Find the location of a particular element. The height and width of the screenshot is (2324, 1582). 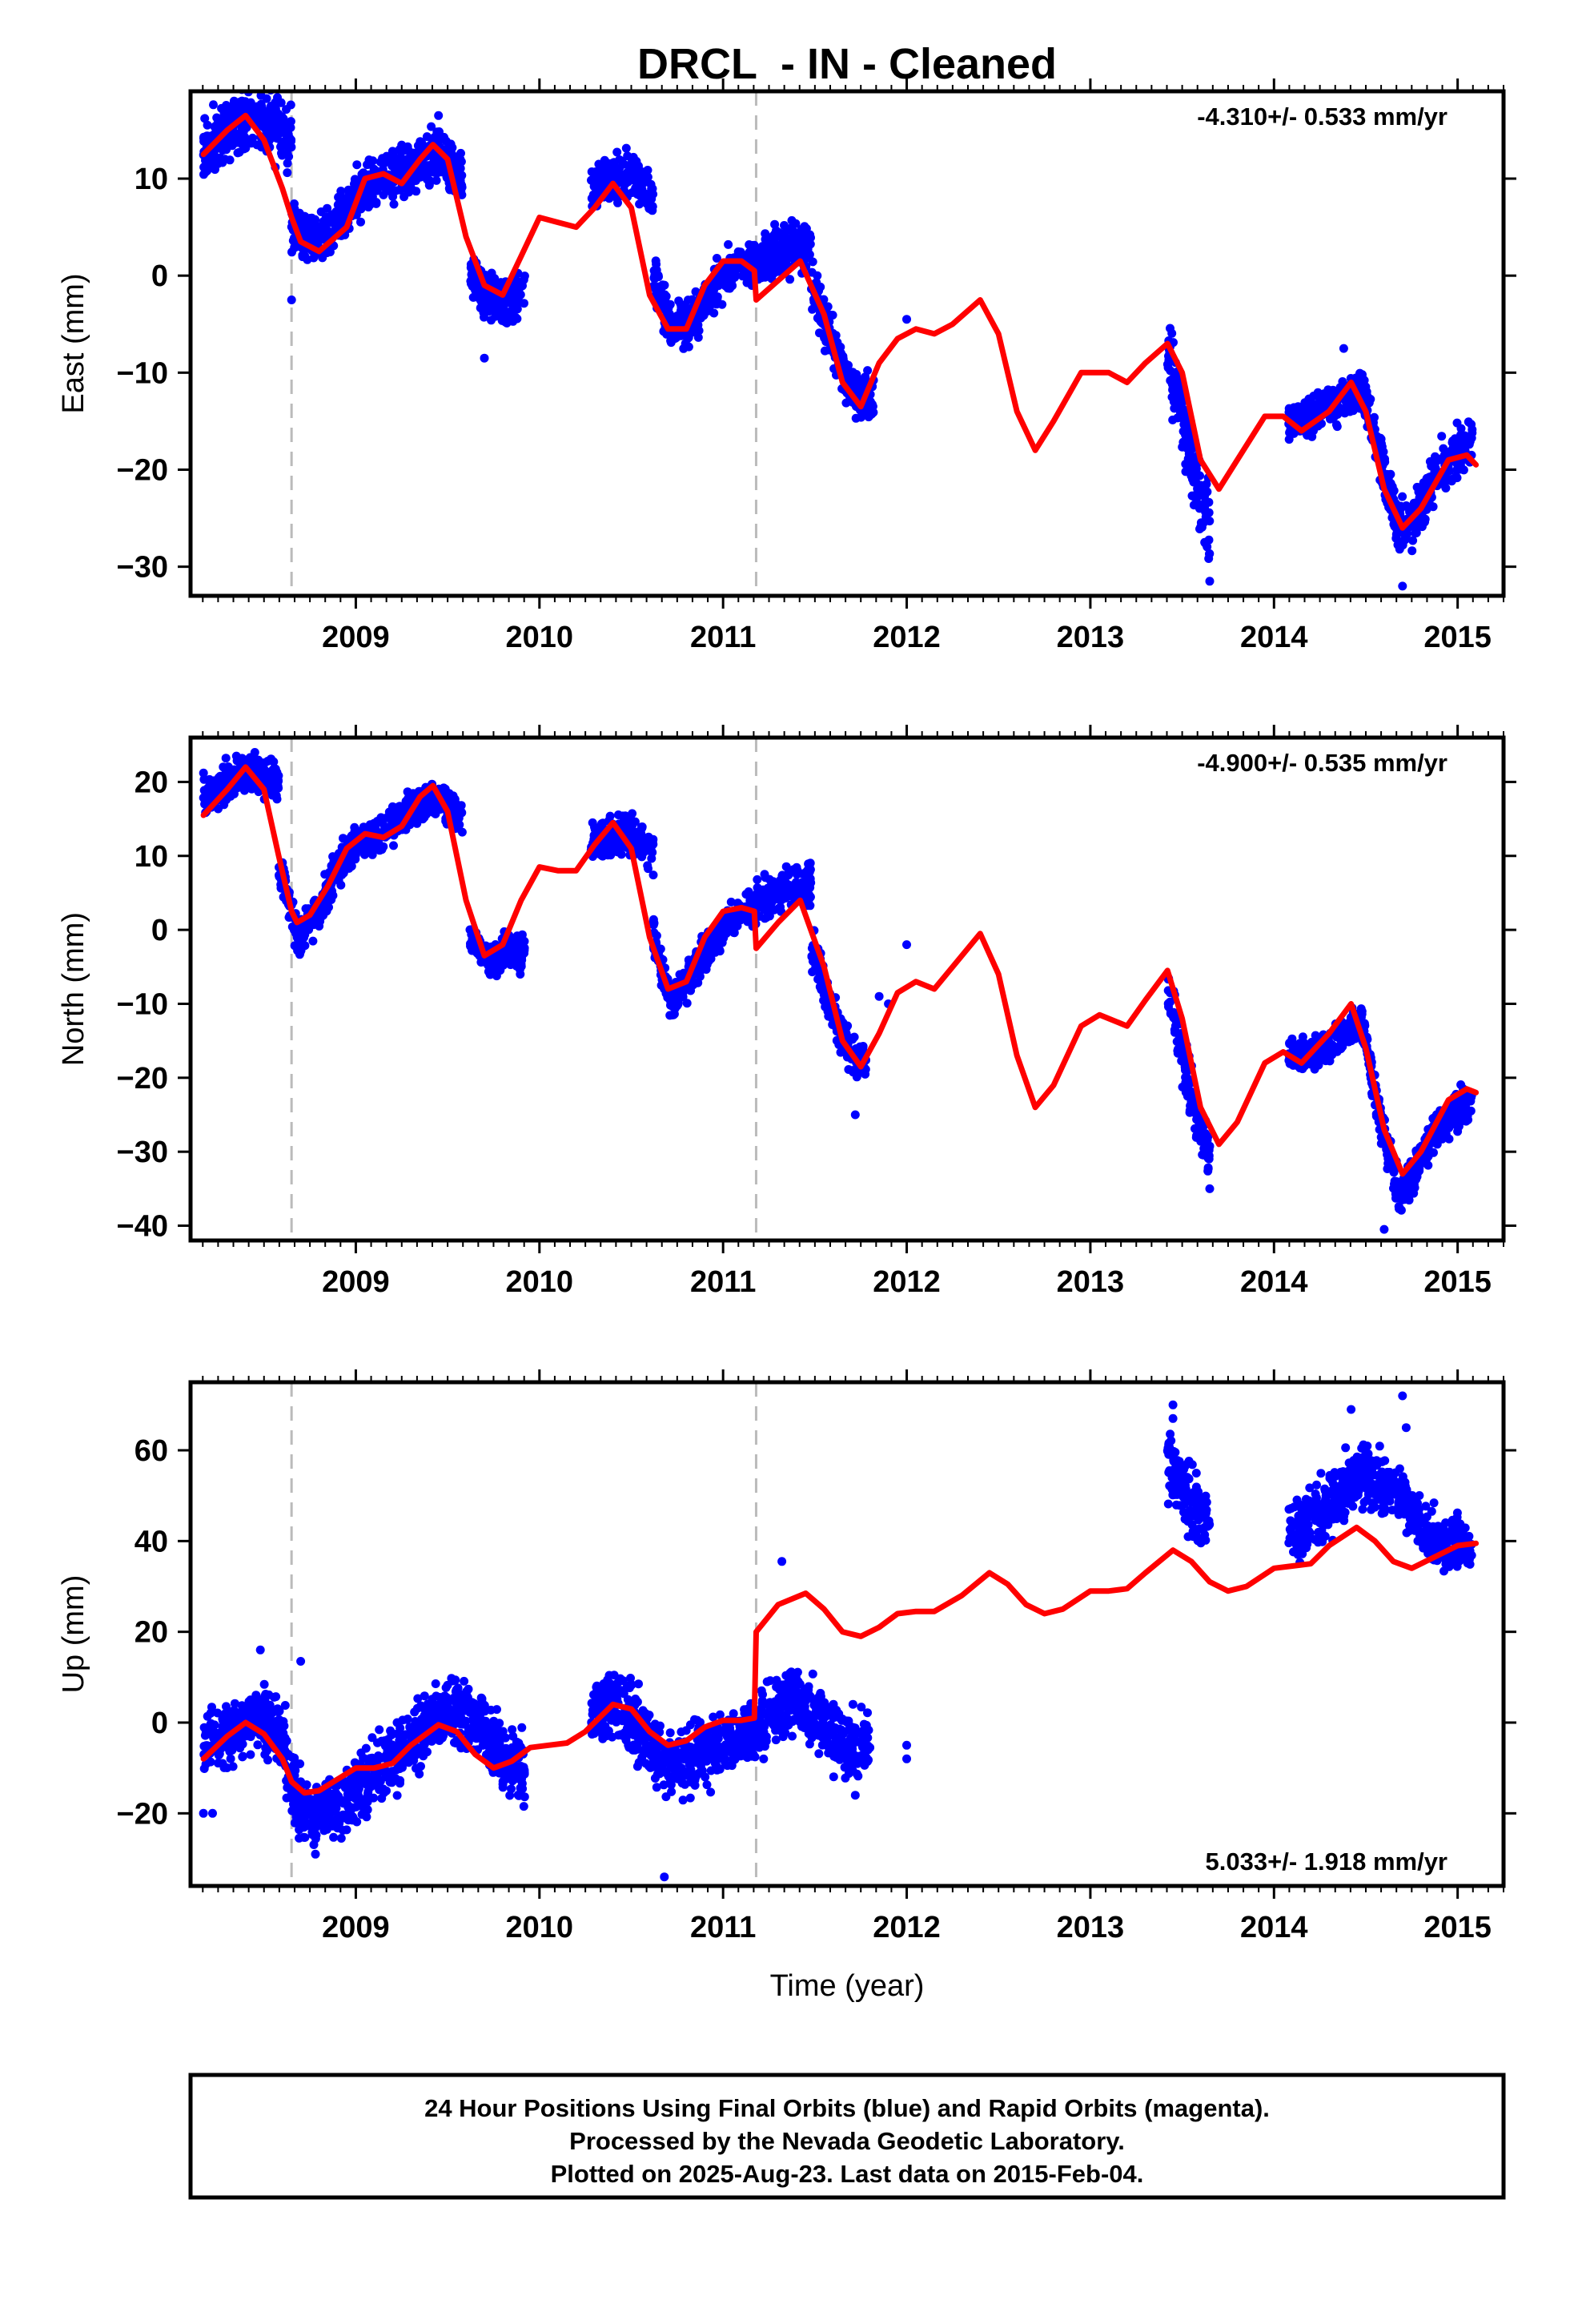

y-tick-label: 10 is located at coordinates (151, 179).